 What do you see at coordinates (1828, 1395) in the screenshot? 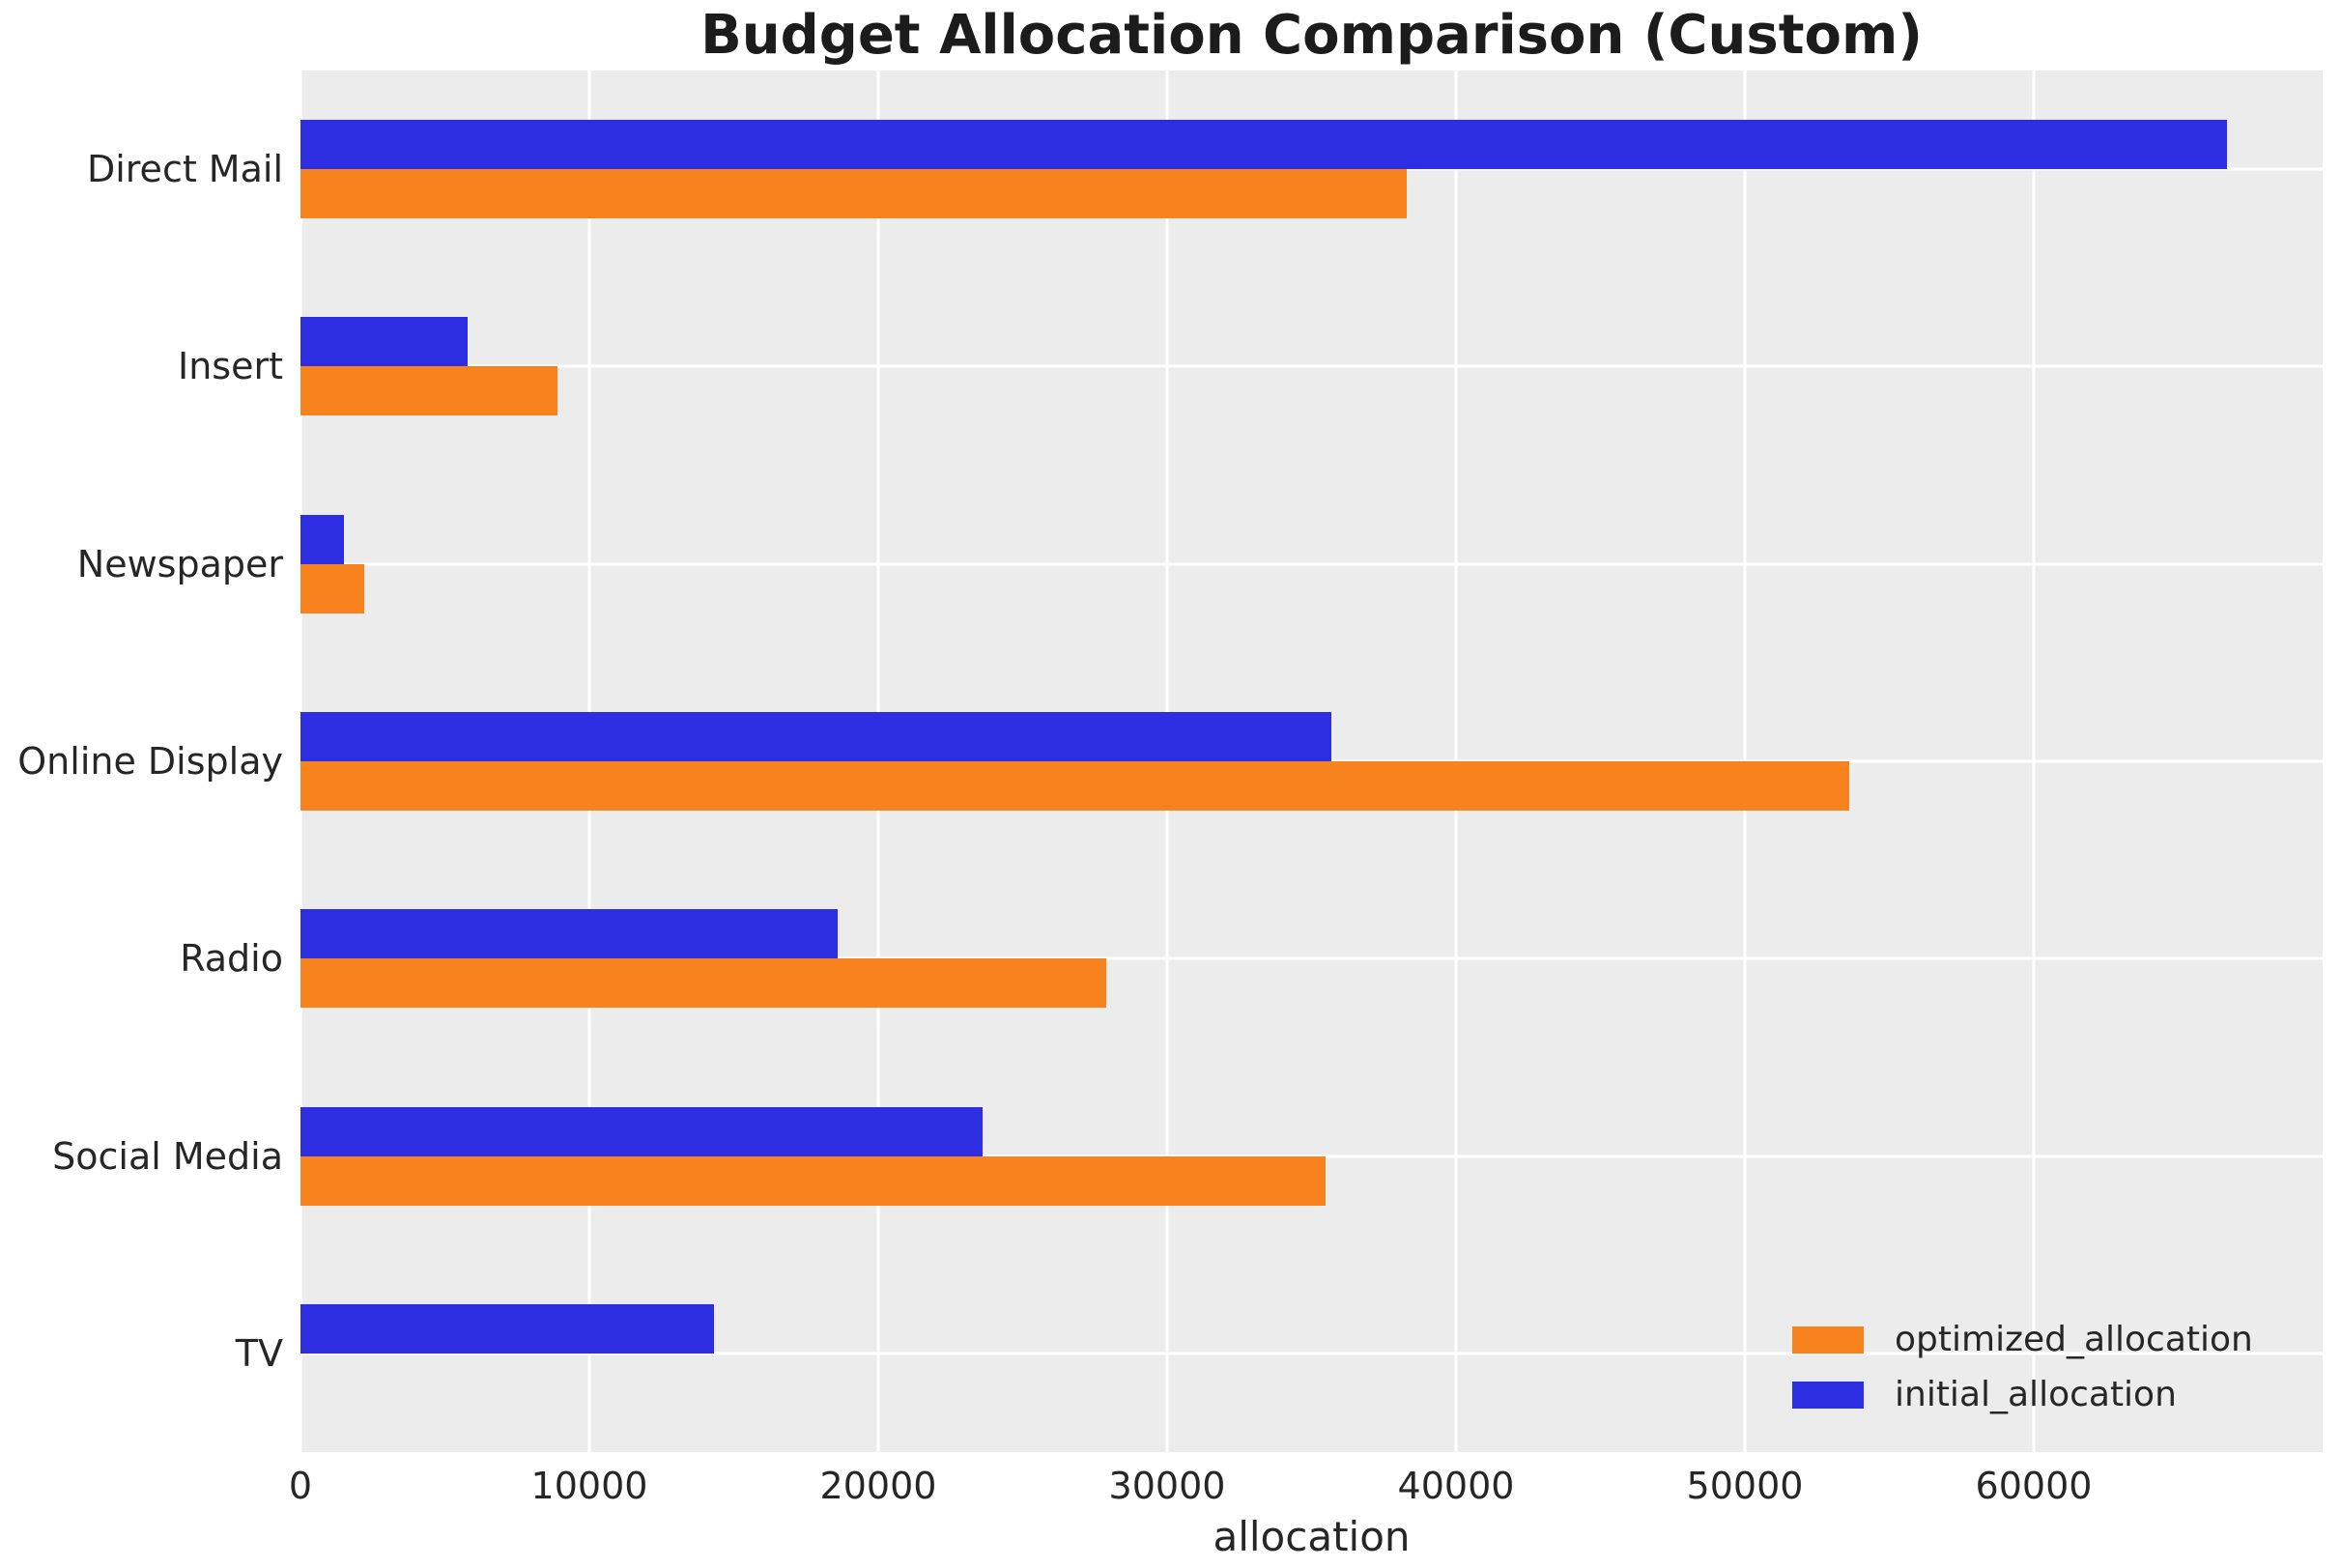
I see `legend-swatch-initial-allocation` at bounding box center [1828, 1395].